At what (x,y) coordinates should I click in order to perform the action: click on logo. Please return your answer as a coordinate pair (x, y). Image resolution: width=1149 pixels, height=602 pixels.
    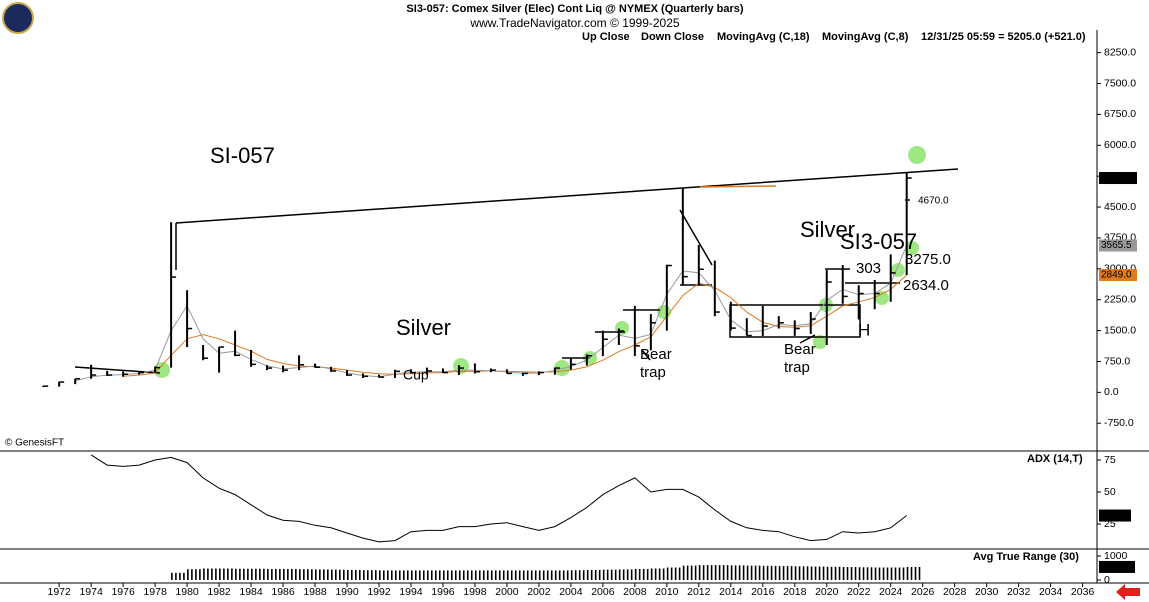
    Looking at the image, I should click on (18, 18).